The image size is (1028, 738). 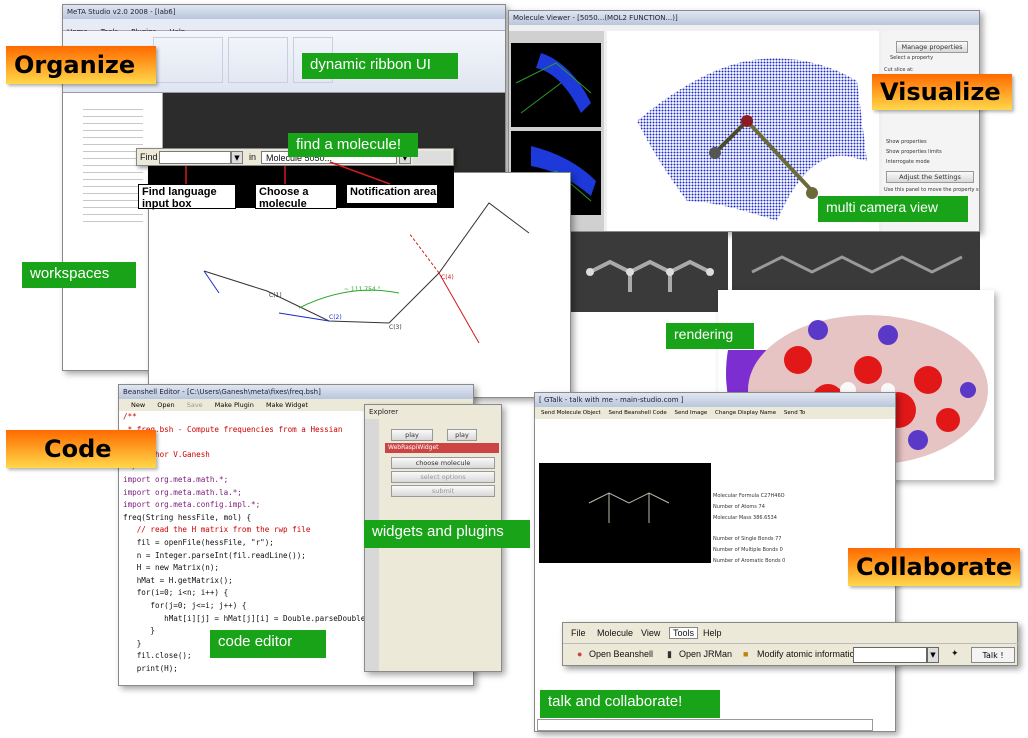 I want to click on submit-button: submit, so click(x=443, y=491).